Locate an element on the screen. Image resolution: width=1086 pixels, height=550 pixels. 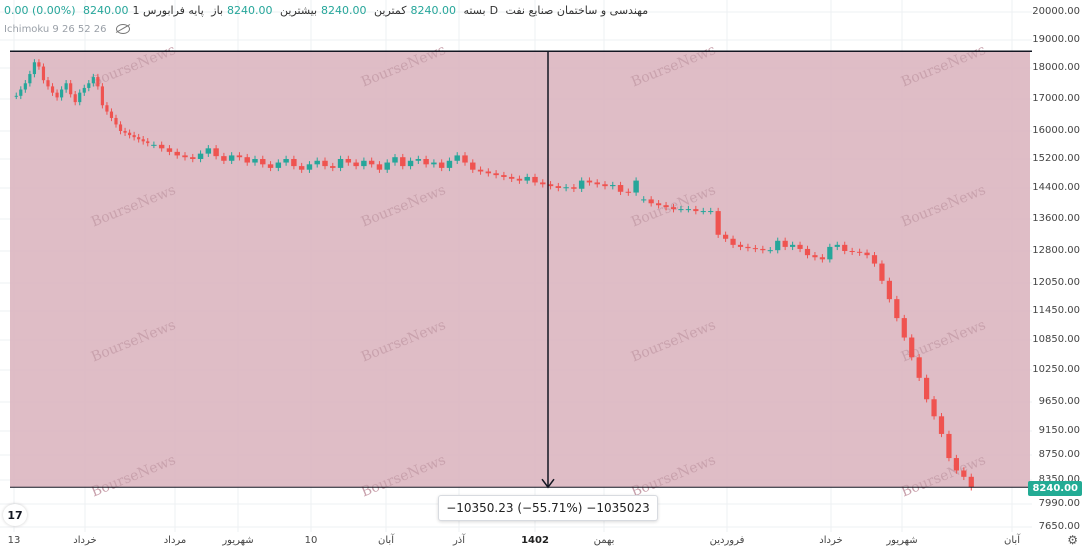
price-axis-label: 10850.00 is located at coordinates (1056, 339).